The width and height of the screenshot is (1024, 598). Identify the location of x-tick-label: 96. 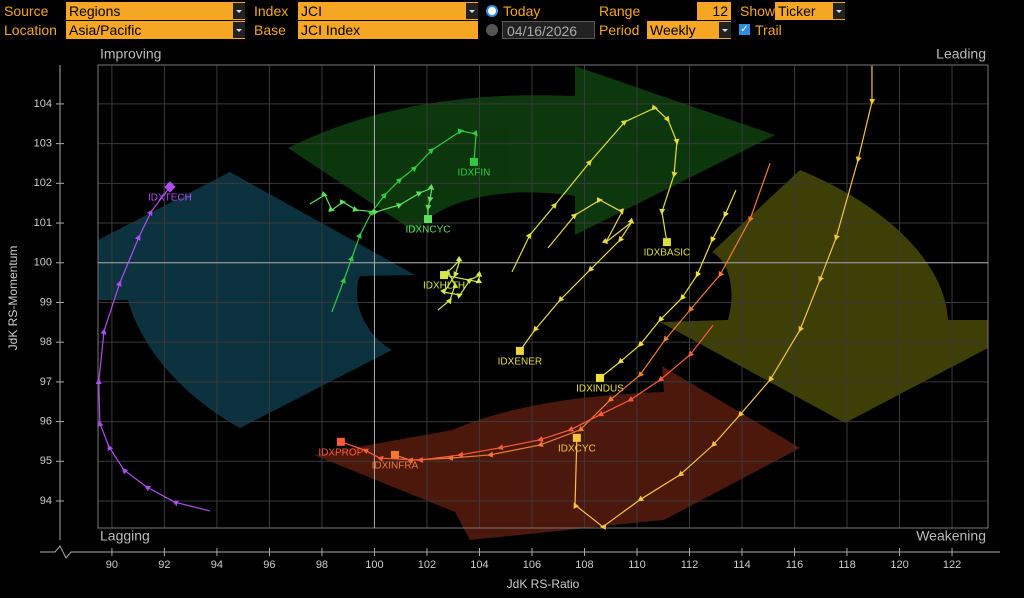
(269, 565).